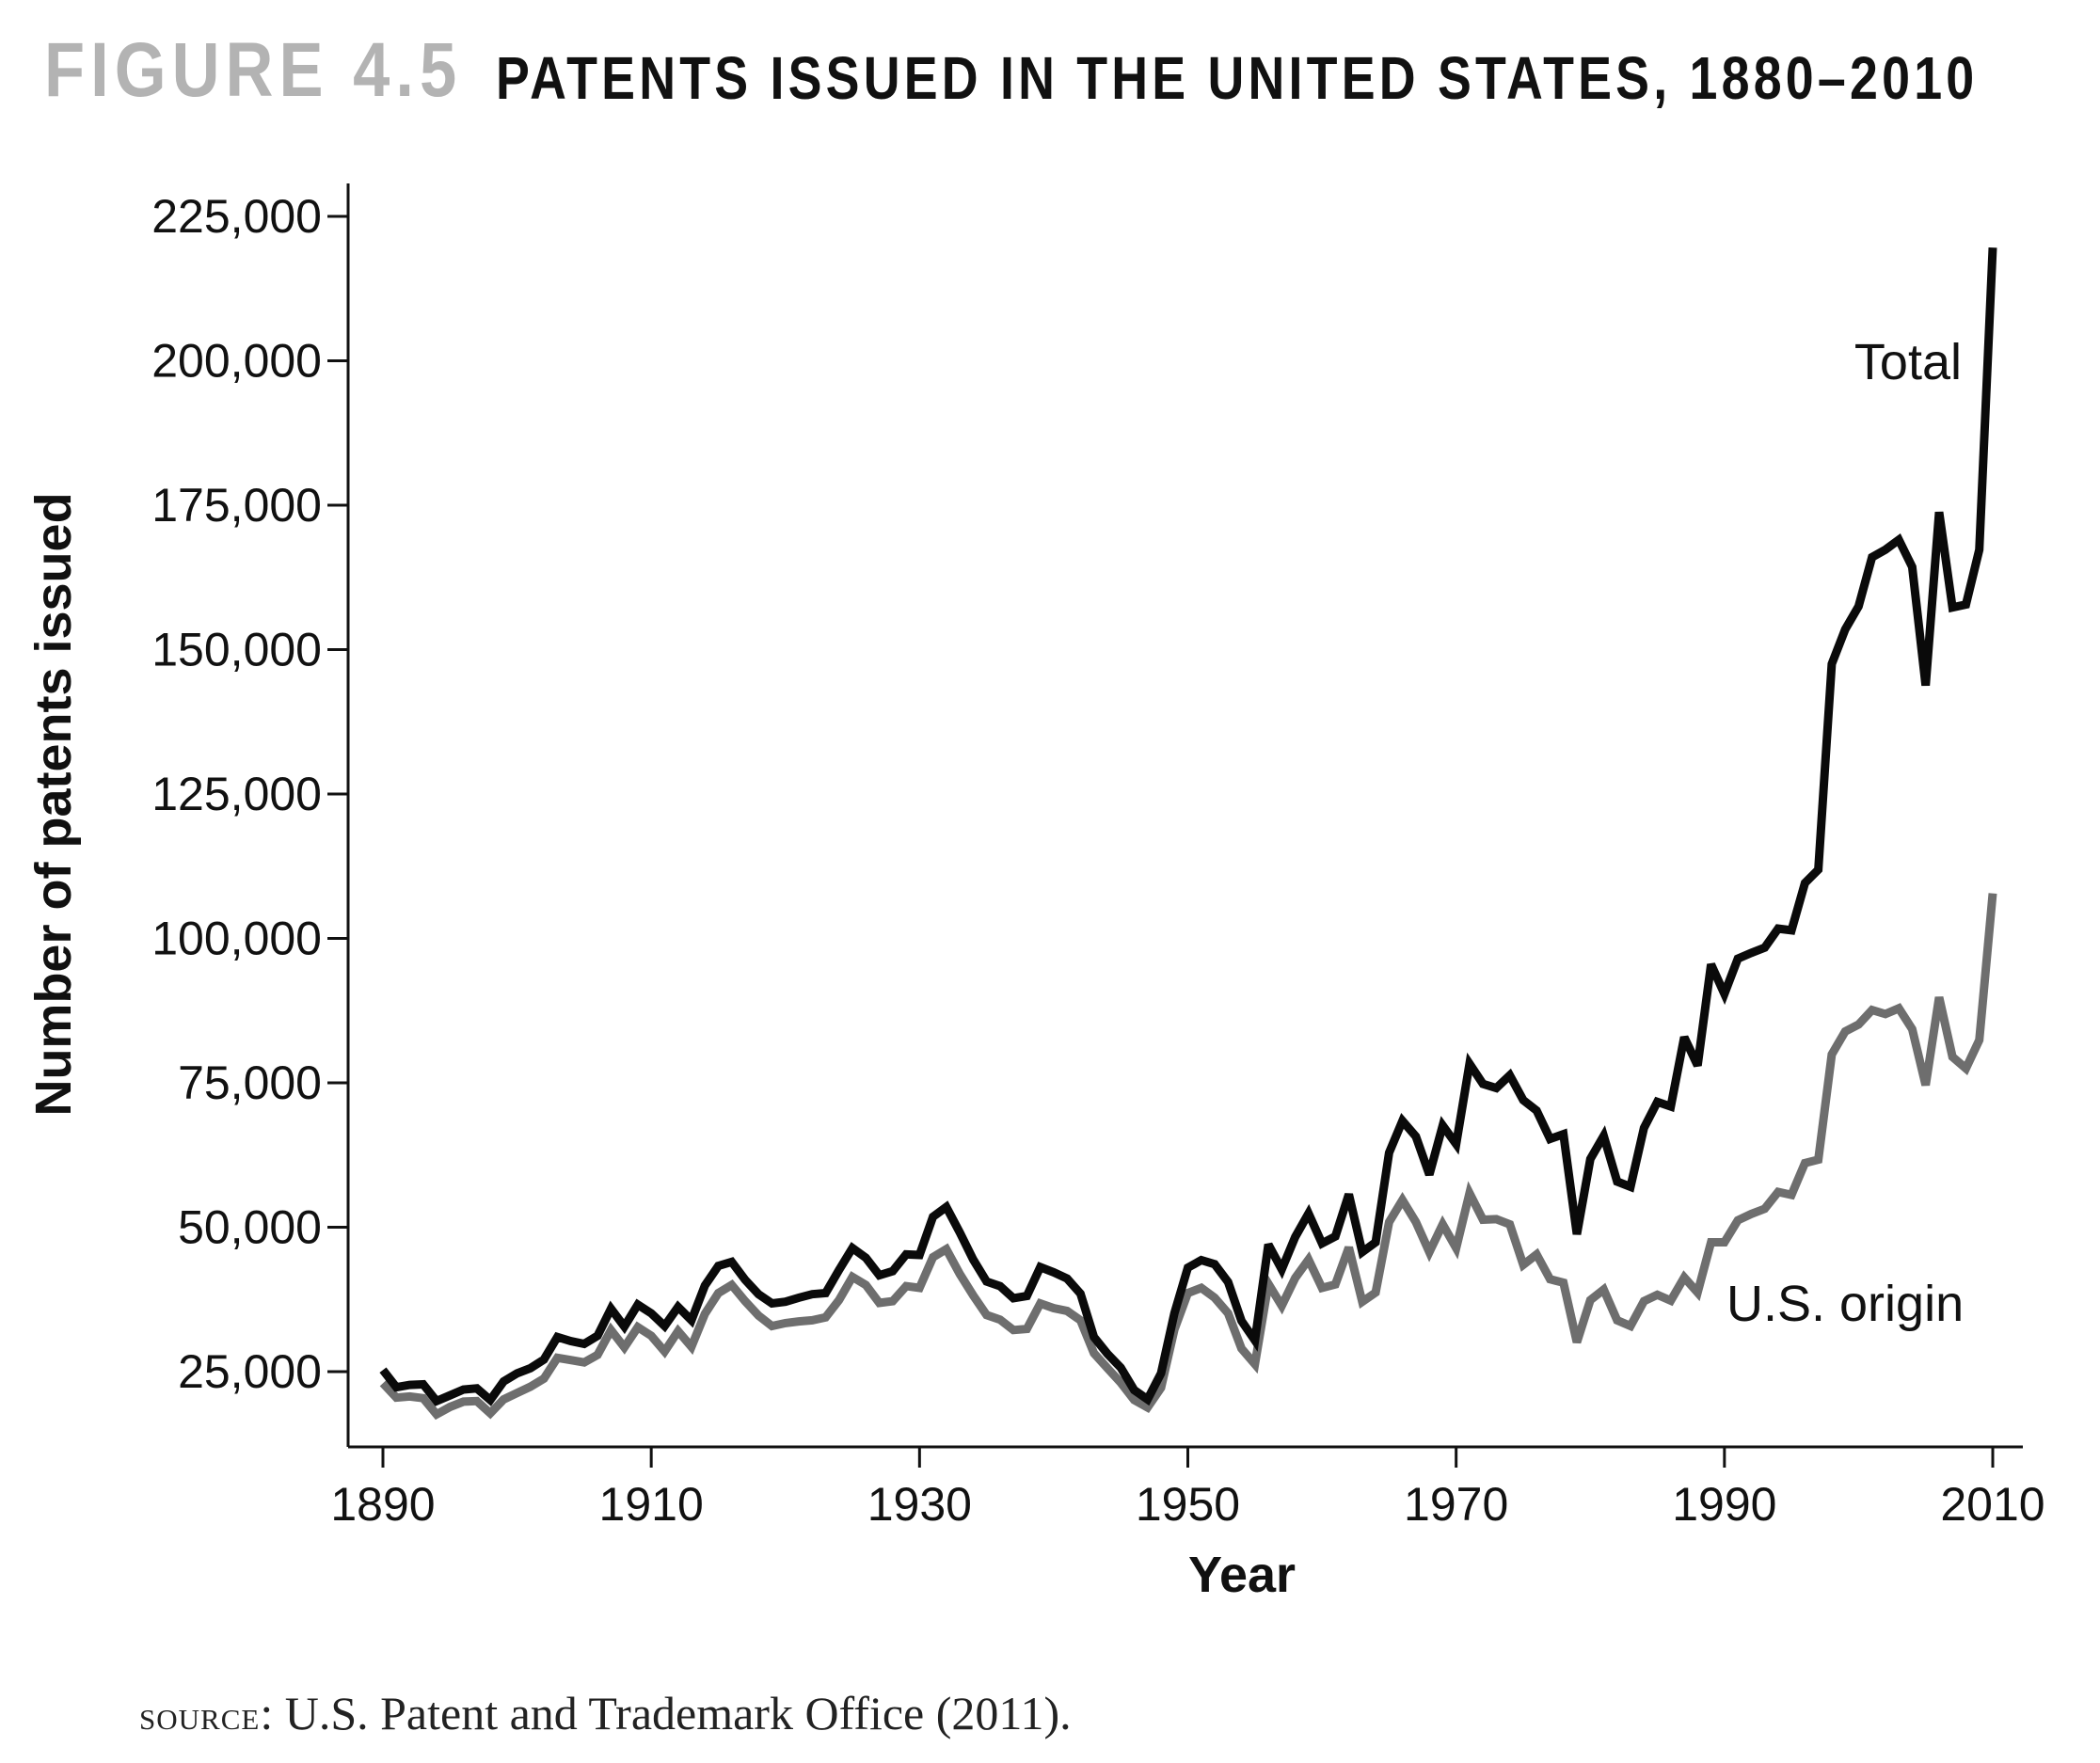 The height and width of the screenshot is (1763, 2100). I want to click on y-tick-label: 150,000, so click(237, 650).